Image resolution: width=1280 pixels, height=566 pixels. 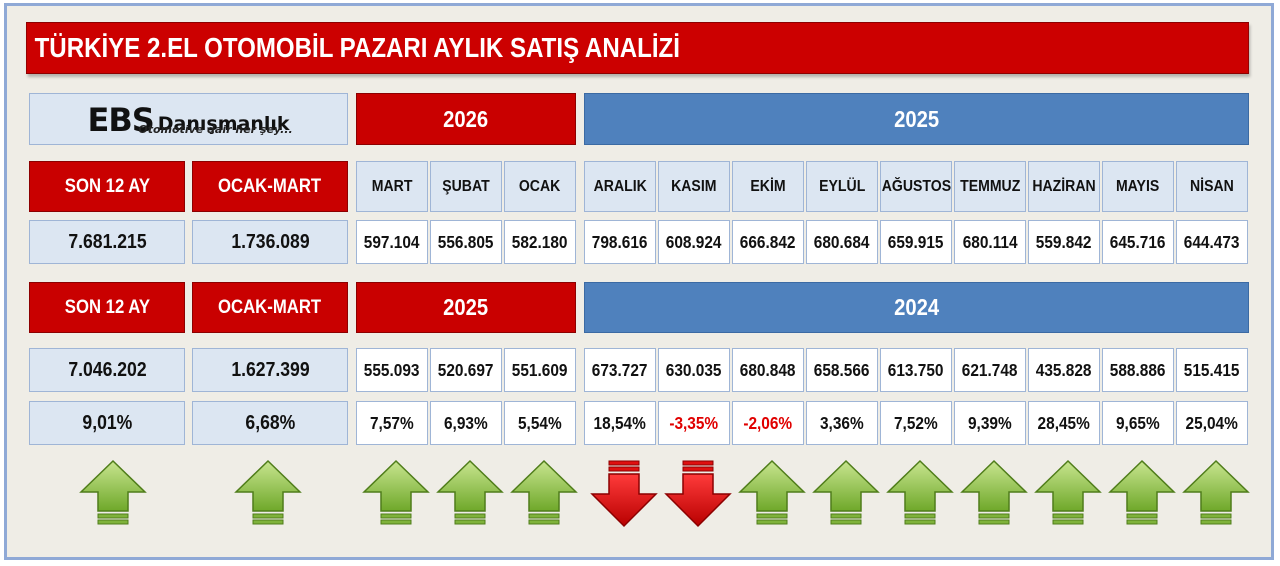 What do you see at coordinates (540, 242) in the screenshot?
I see `current-value: 582.180` at bounding box center [540, 242].